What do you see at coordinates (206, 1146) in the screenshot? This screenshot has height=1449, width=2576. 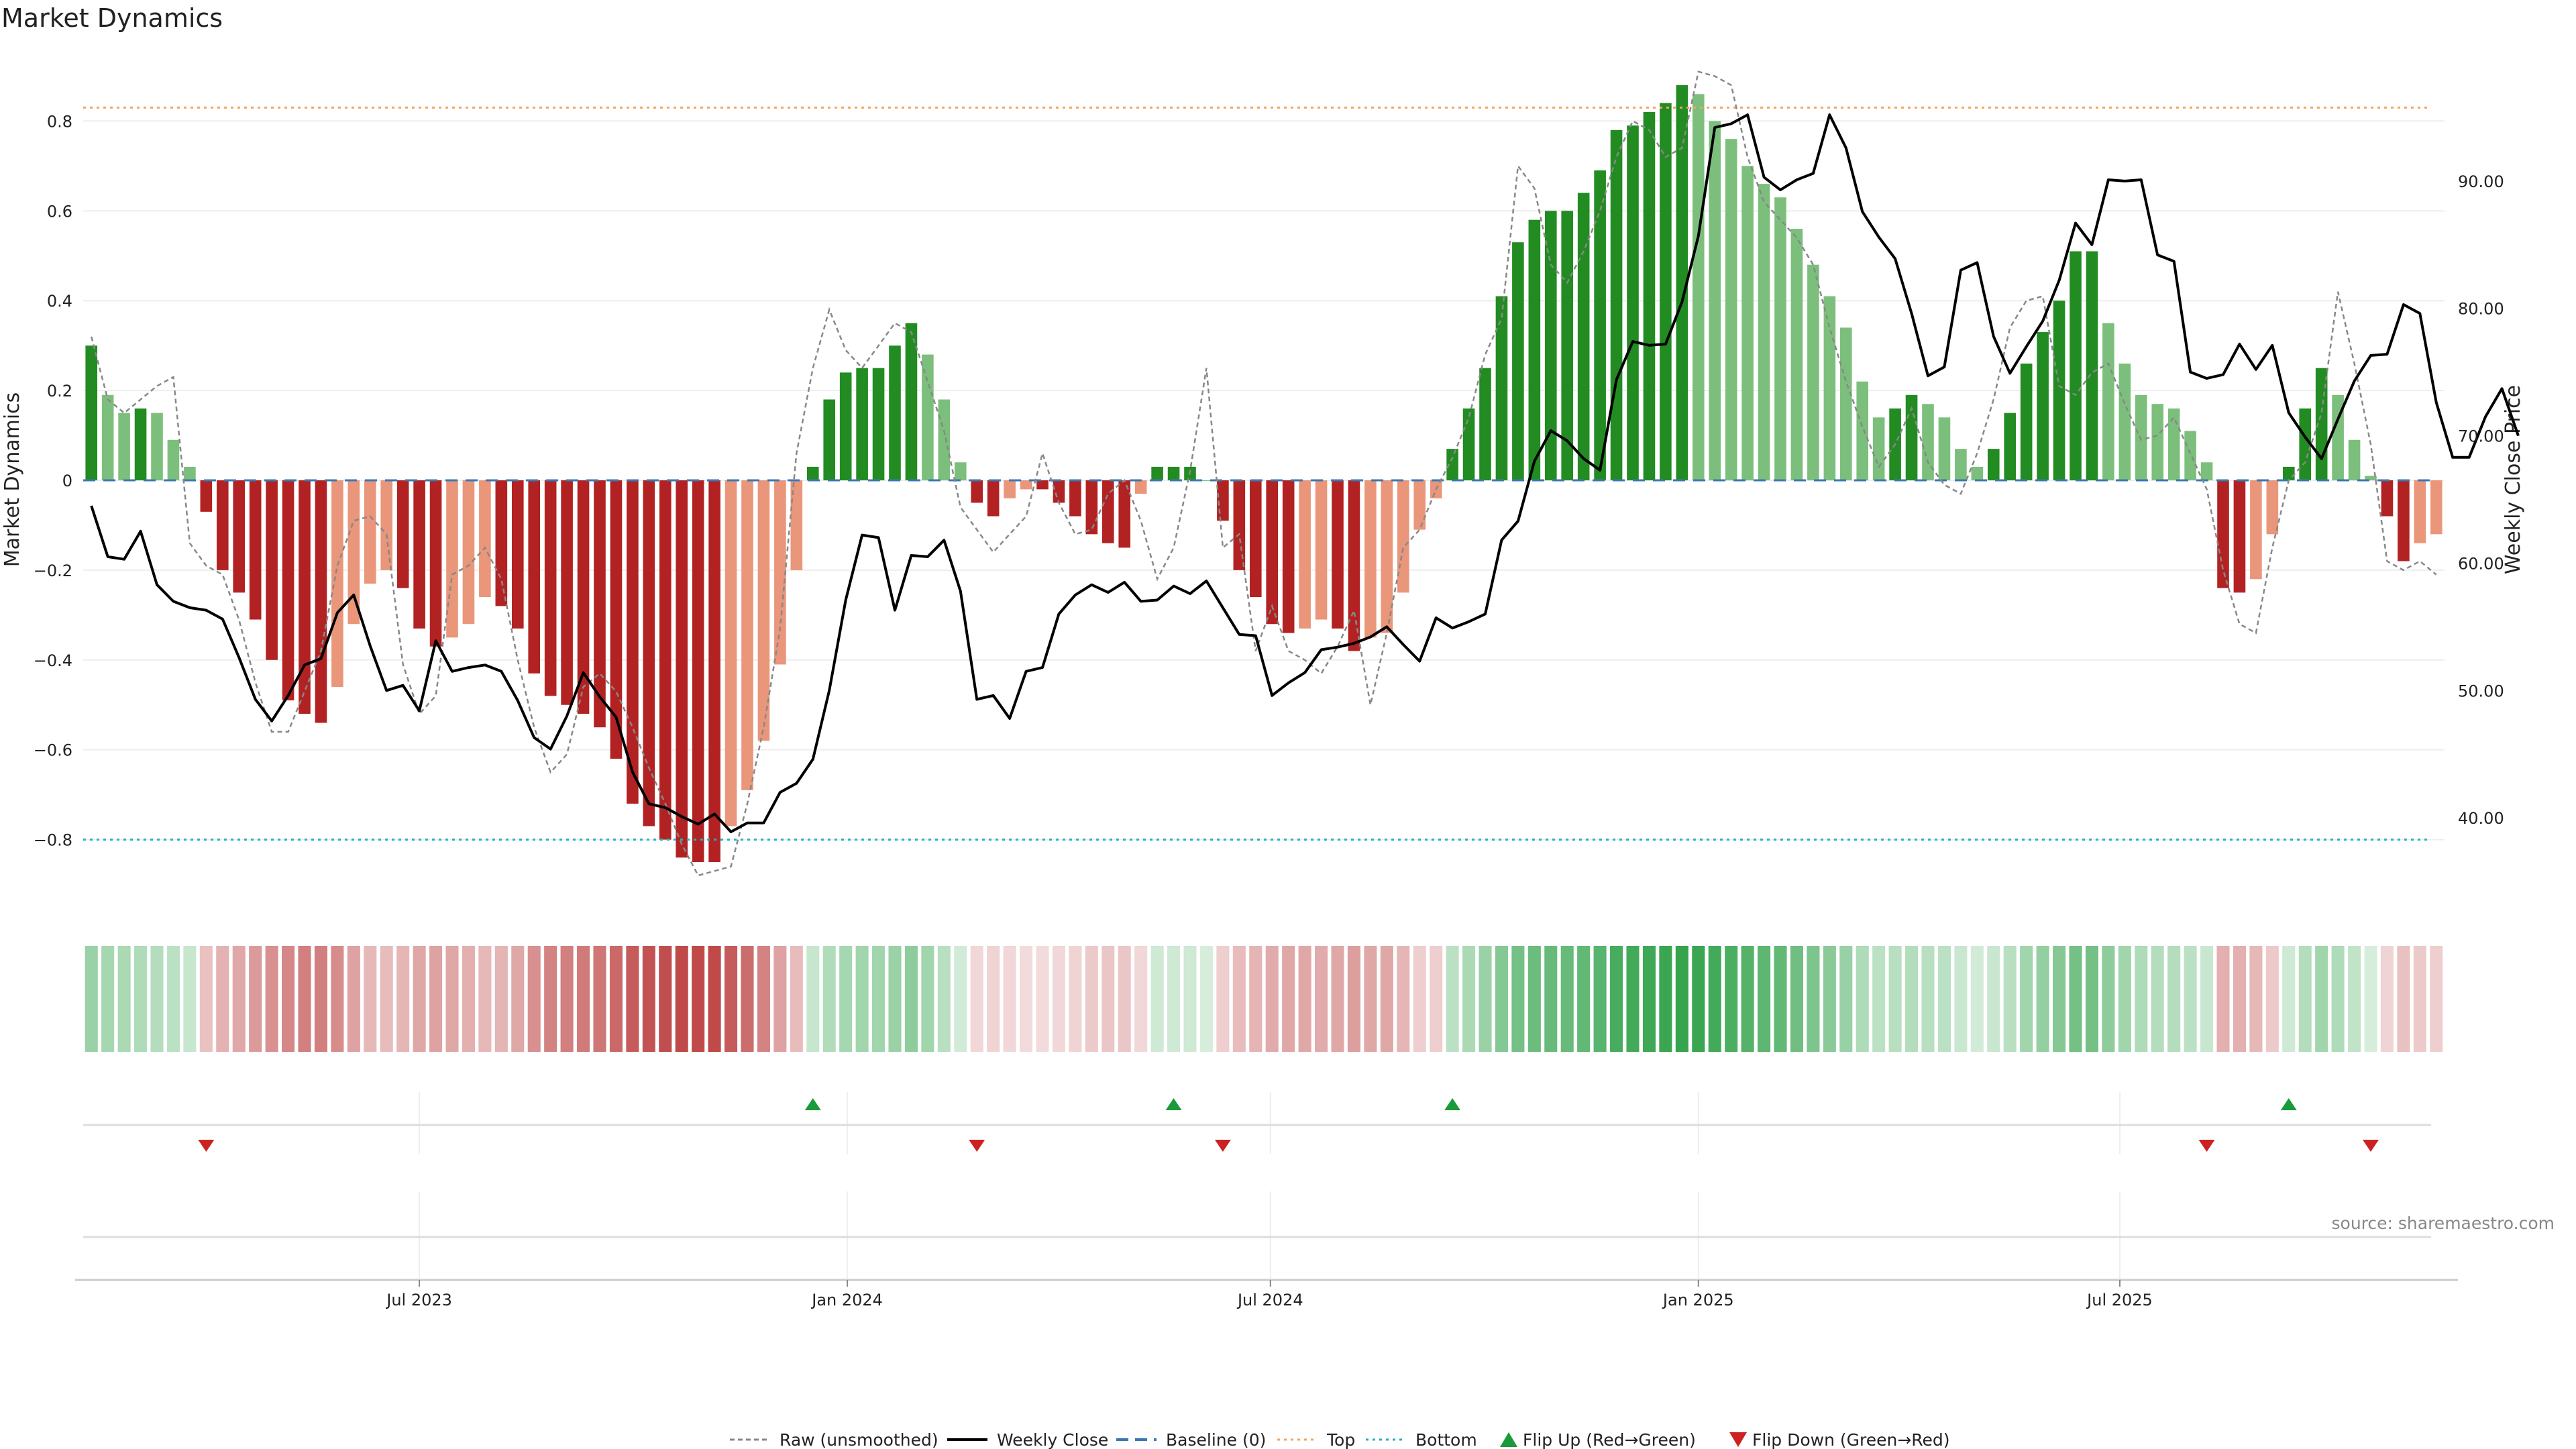 I see `flip-down-marker` at bounding box center [206, 1146].